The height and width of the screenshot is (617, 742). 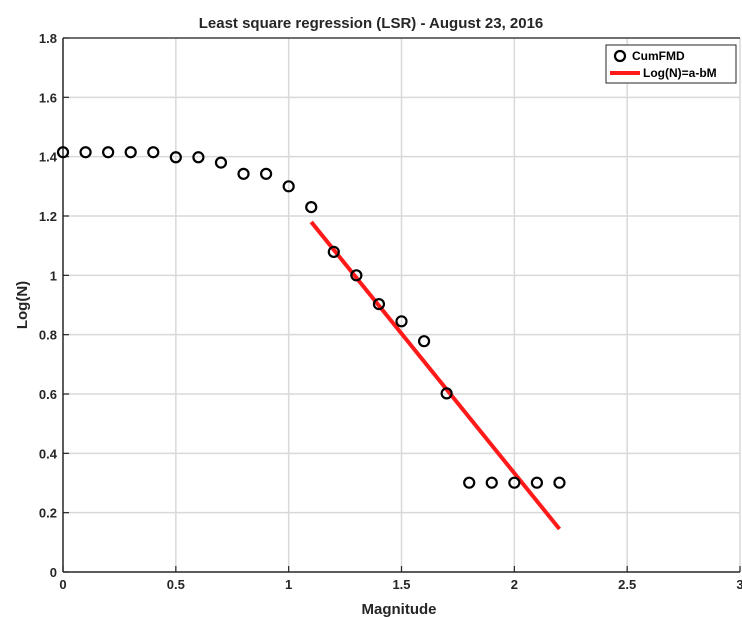 I want to click on x-axis-label: Magnitude, so click(x=399, y=609).